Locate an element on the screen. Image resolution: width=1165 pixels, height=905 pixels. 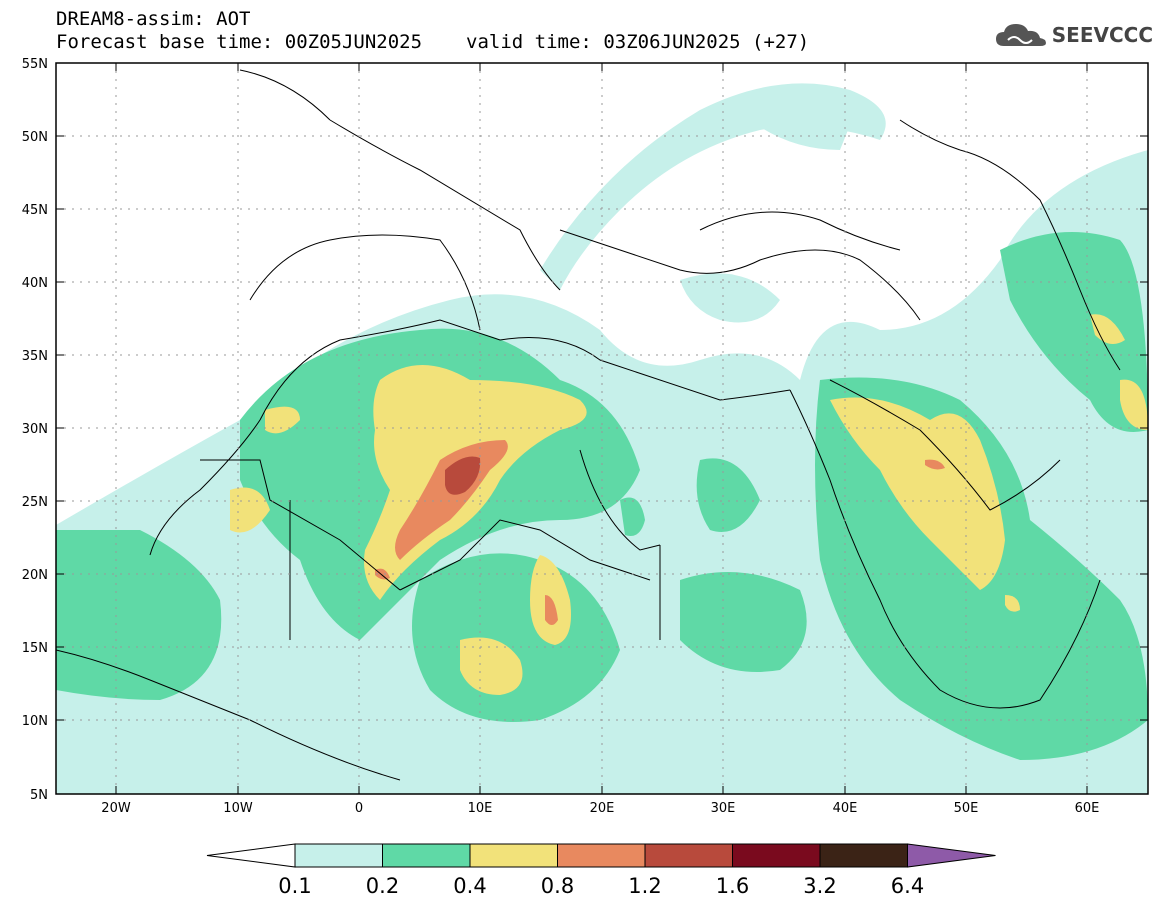
lat-label: 25N is located at coordinates (35, 502).